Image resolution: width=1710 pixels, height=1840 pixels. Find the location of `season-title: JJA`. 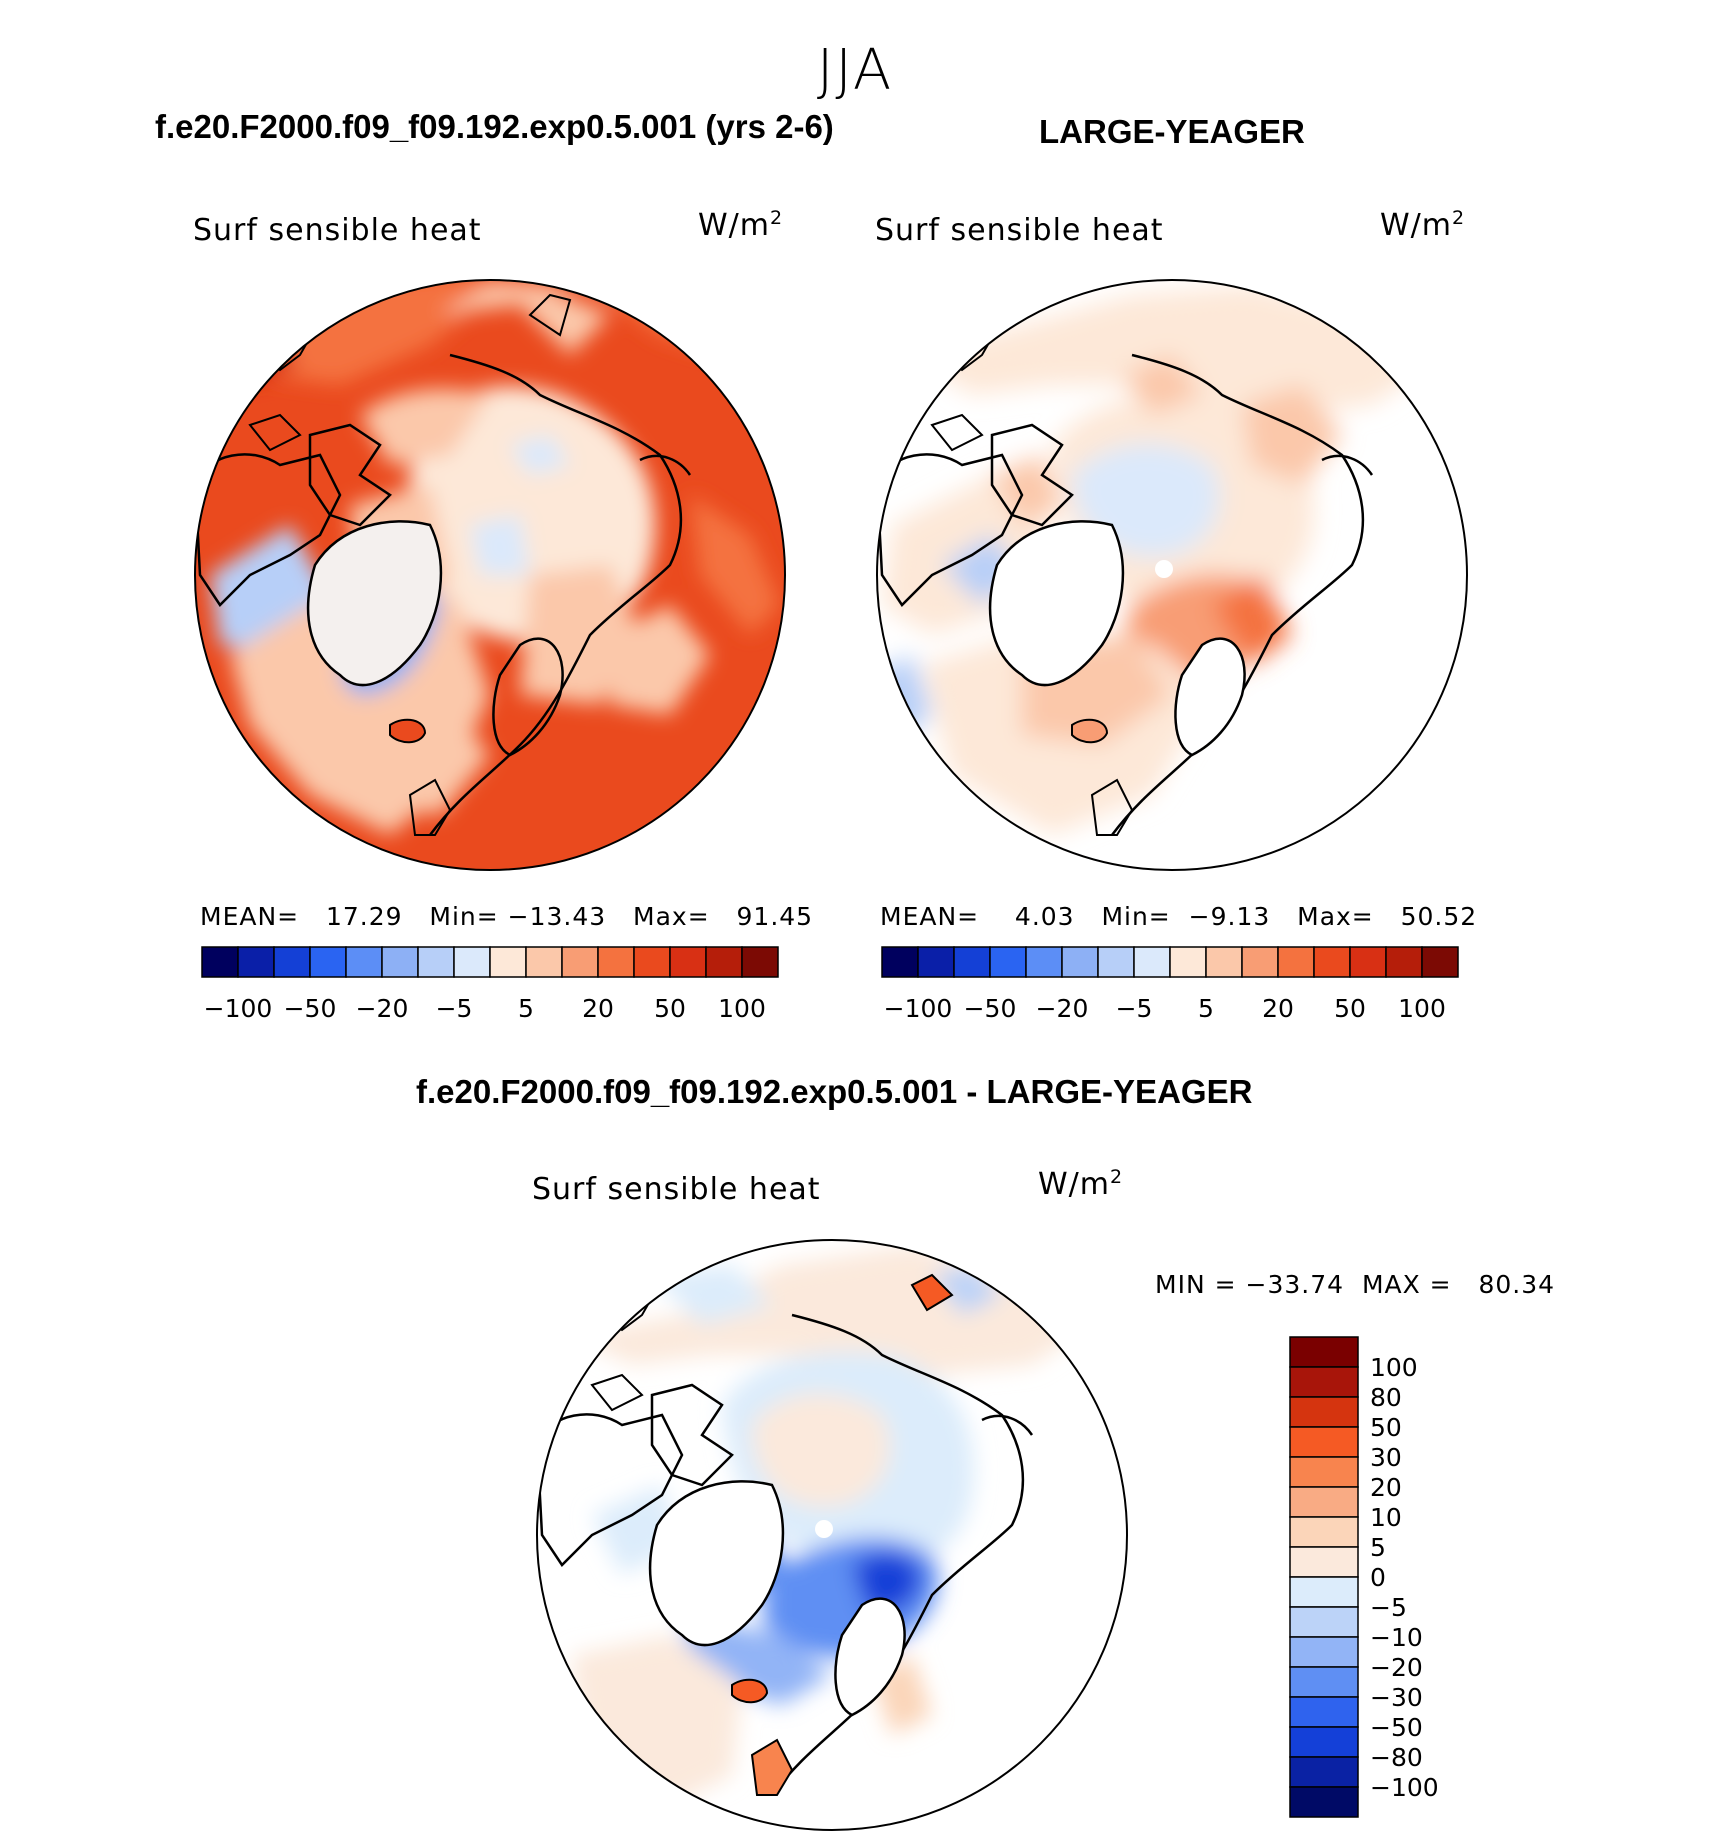

season-title: JJA is located at coordinates (855, 70).